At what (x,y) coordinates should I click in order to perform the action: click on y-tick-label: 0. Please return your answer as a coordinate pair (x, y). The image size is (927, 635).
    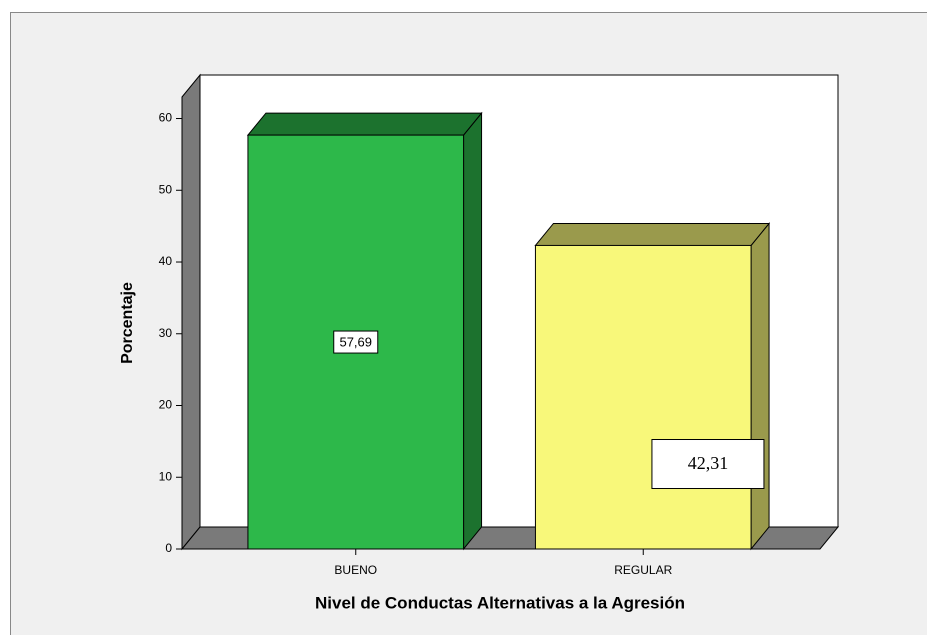
    Looking at the image, I should click on (168, 548).